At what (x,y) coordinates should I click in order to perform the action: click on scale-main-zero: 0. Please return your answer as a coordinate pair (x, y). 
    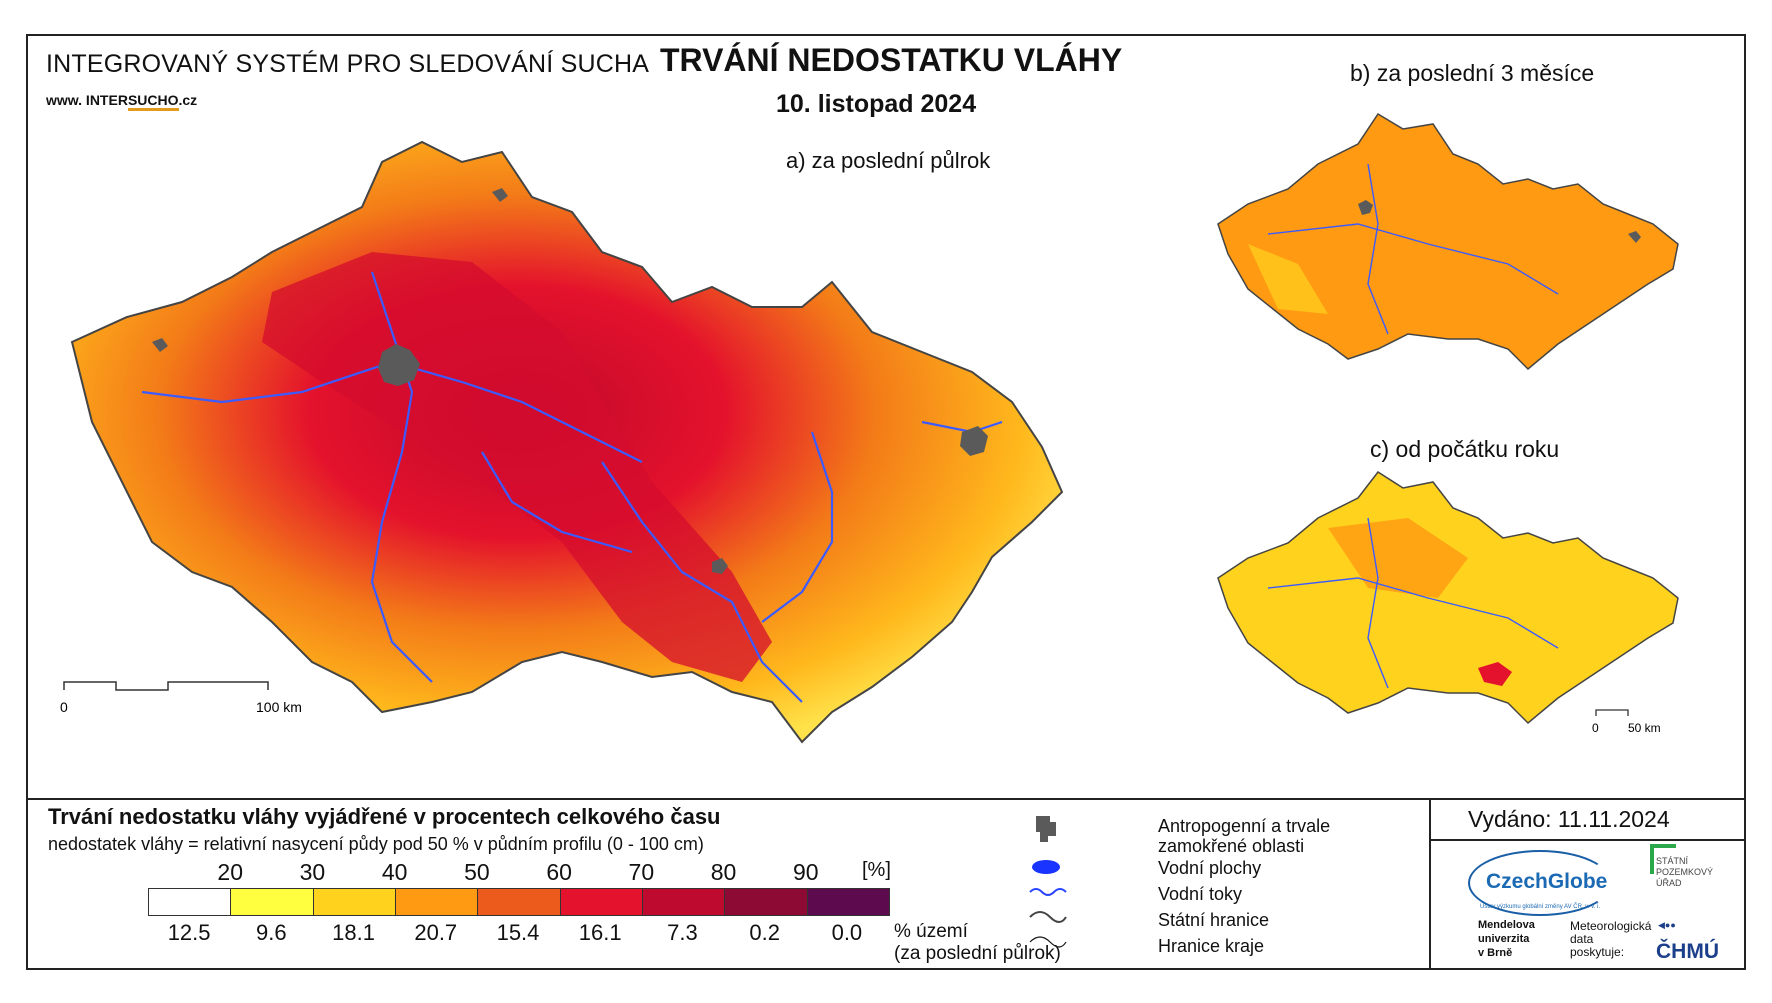
    Looking at the image, I should click on (64, 707).